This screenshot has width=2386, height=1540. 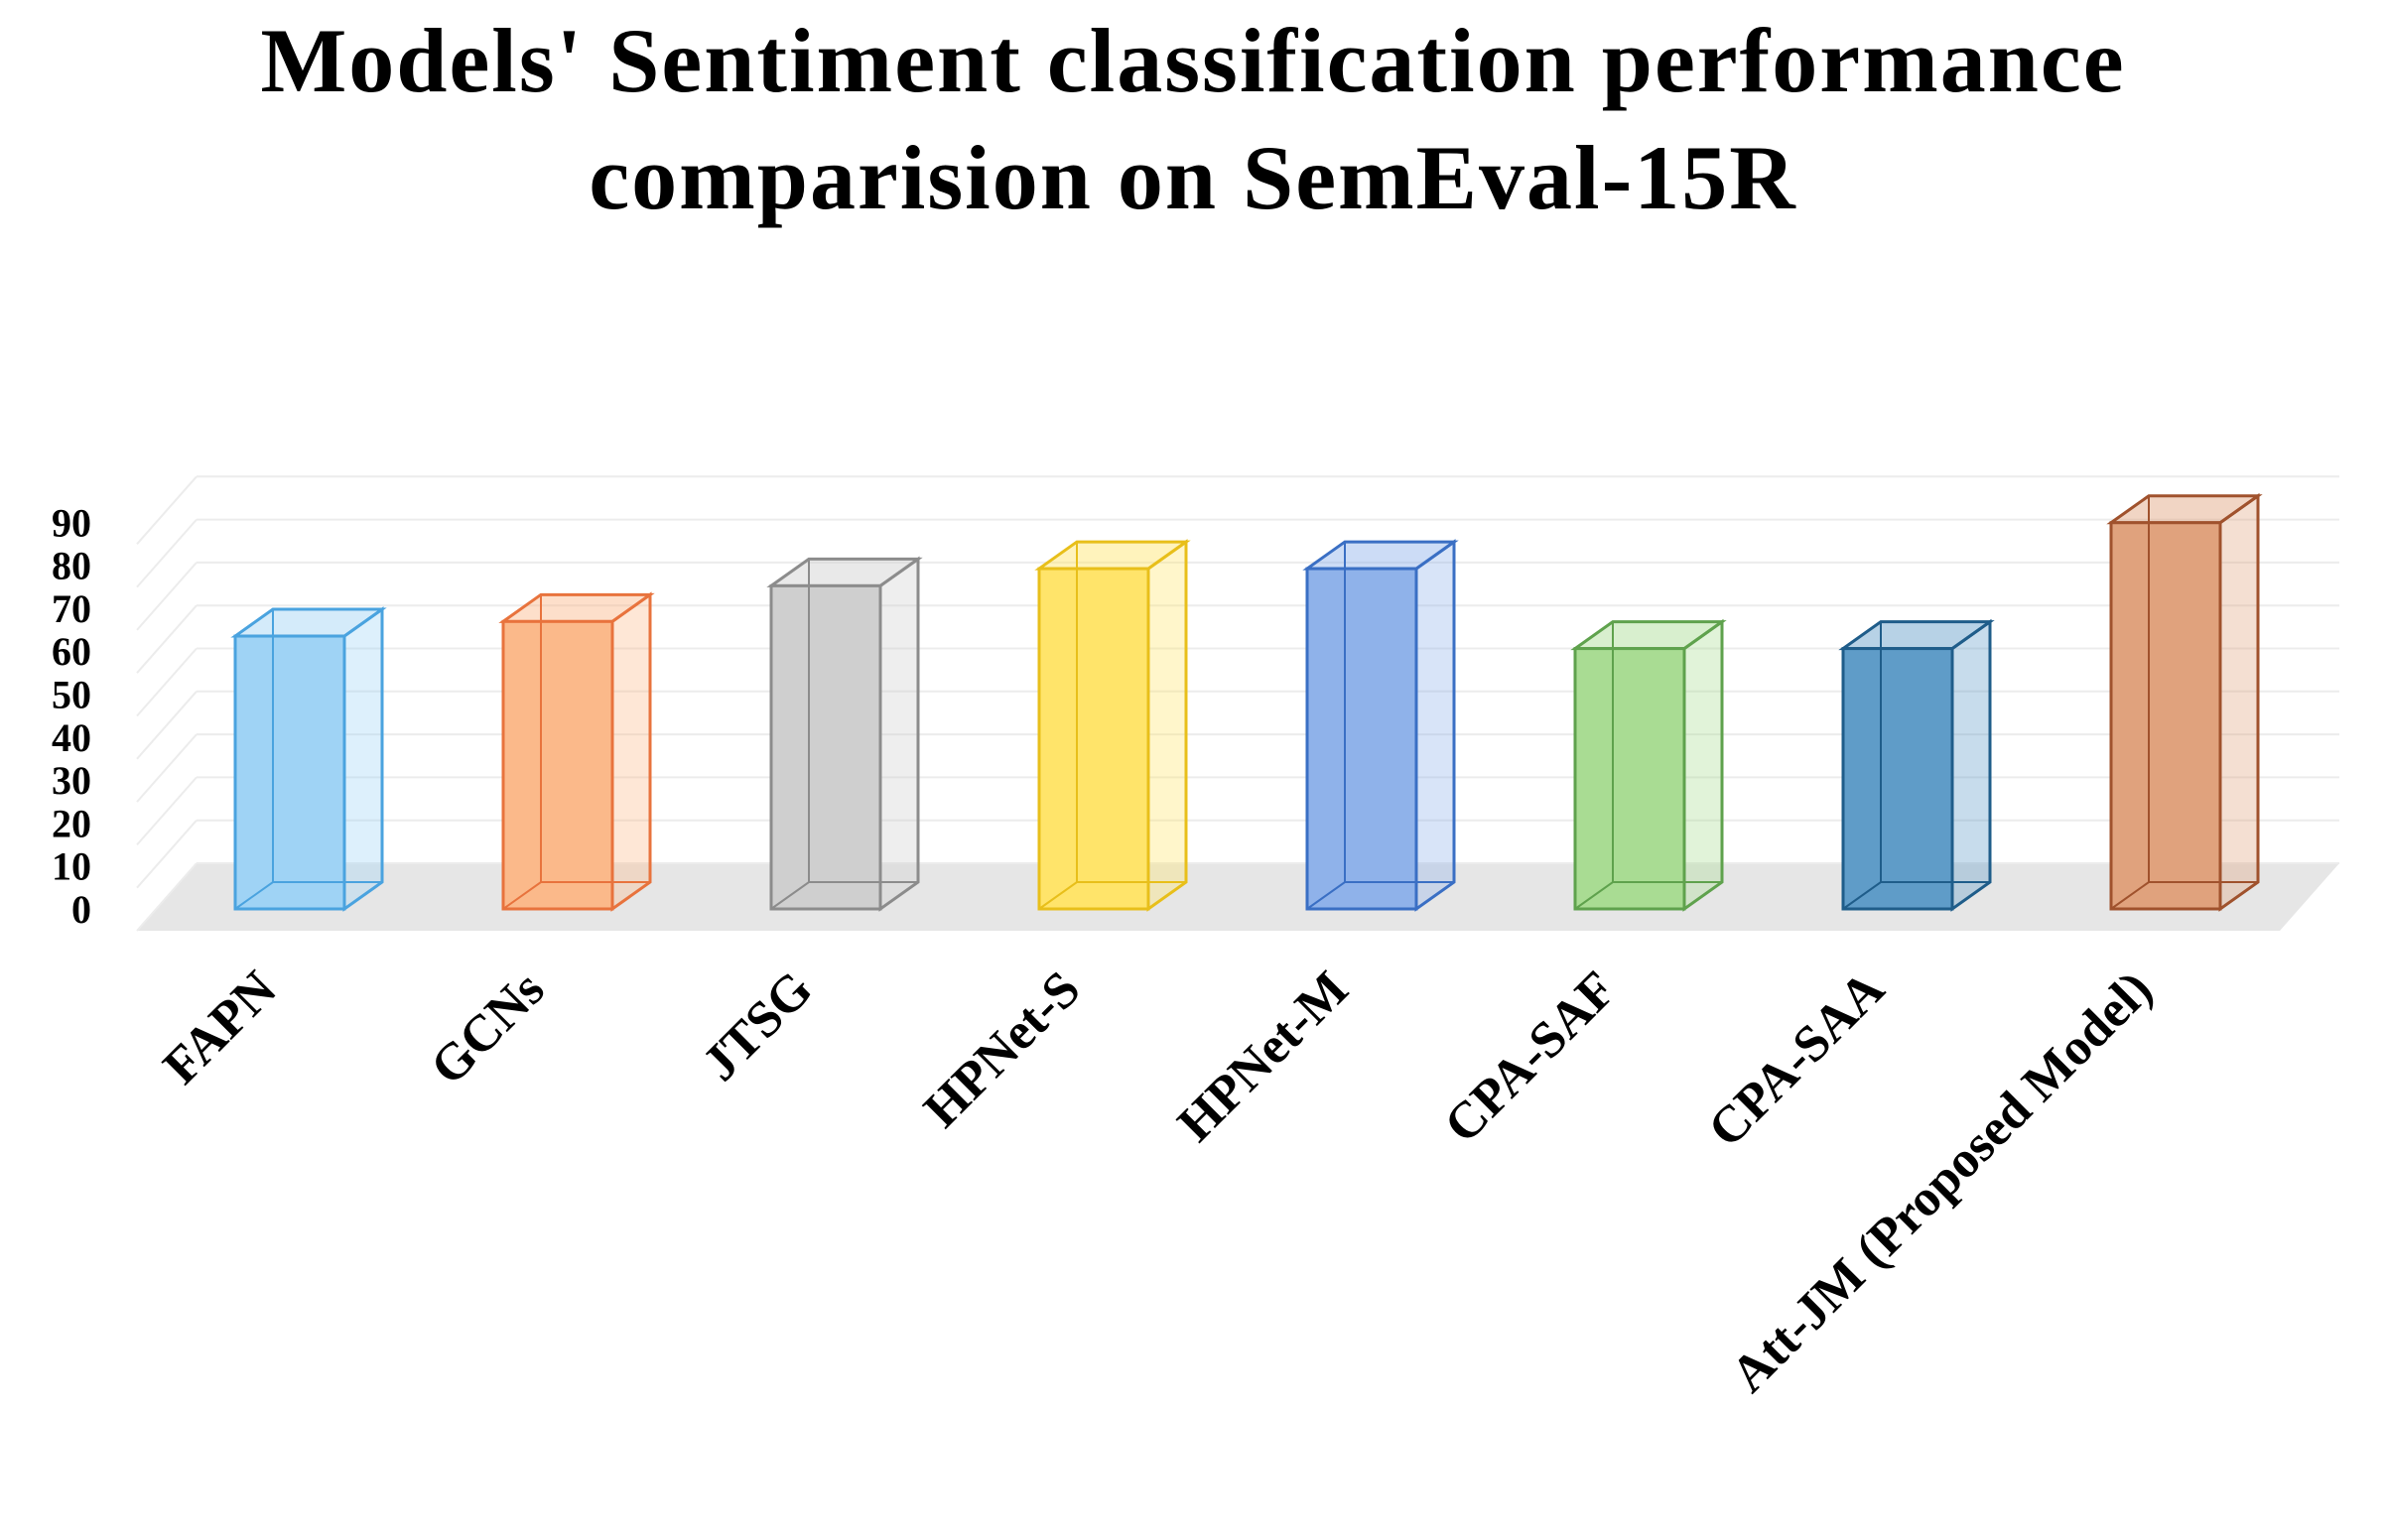 I want to click on chart-title-line-2: comparision on SemEval-15R, so click(x=1192, y=177).